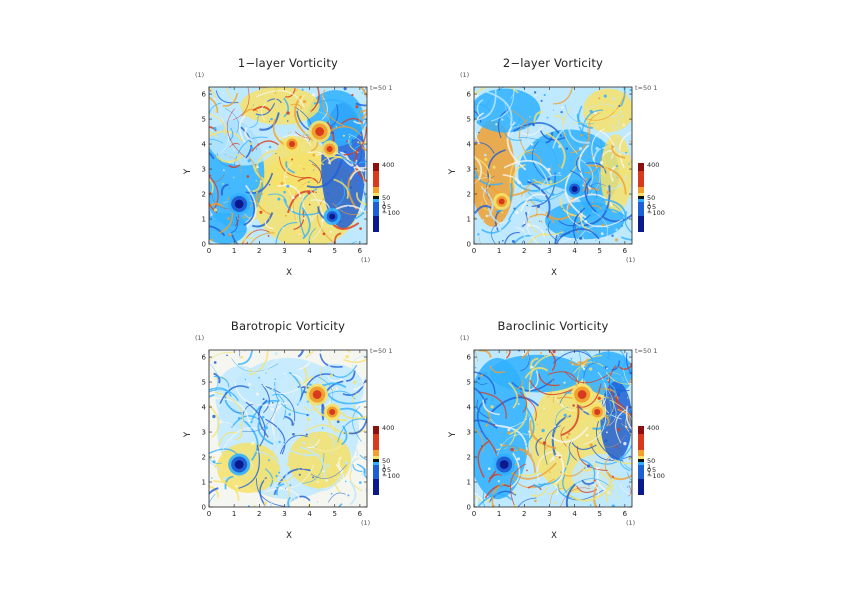 This screenshot has height=595, width=842. What do you see at coordinates (384, 207) in the screenshot?
I see `colorbar-label: 0` at bounding box center [384, 207].